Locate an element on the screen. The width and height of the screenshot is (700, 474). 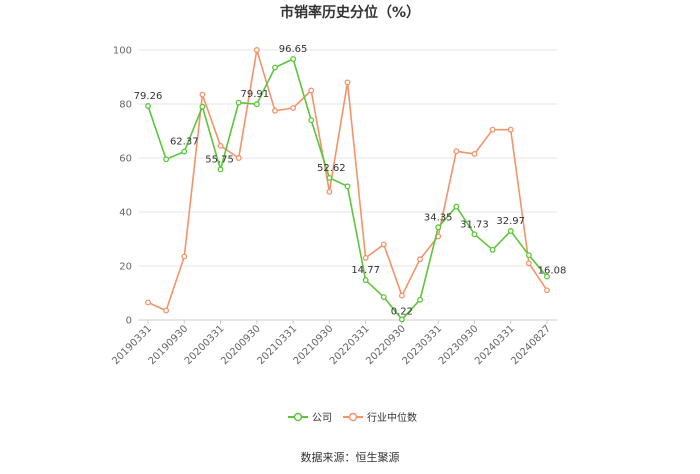
data-label: 0.22 is located at coordinates (402, 311).